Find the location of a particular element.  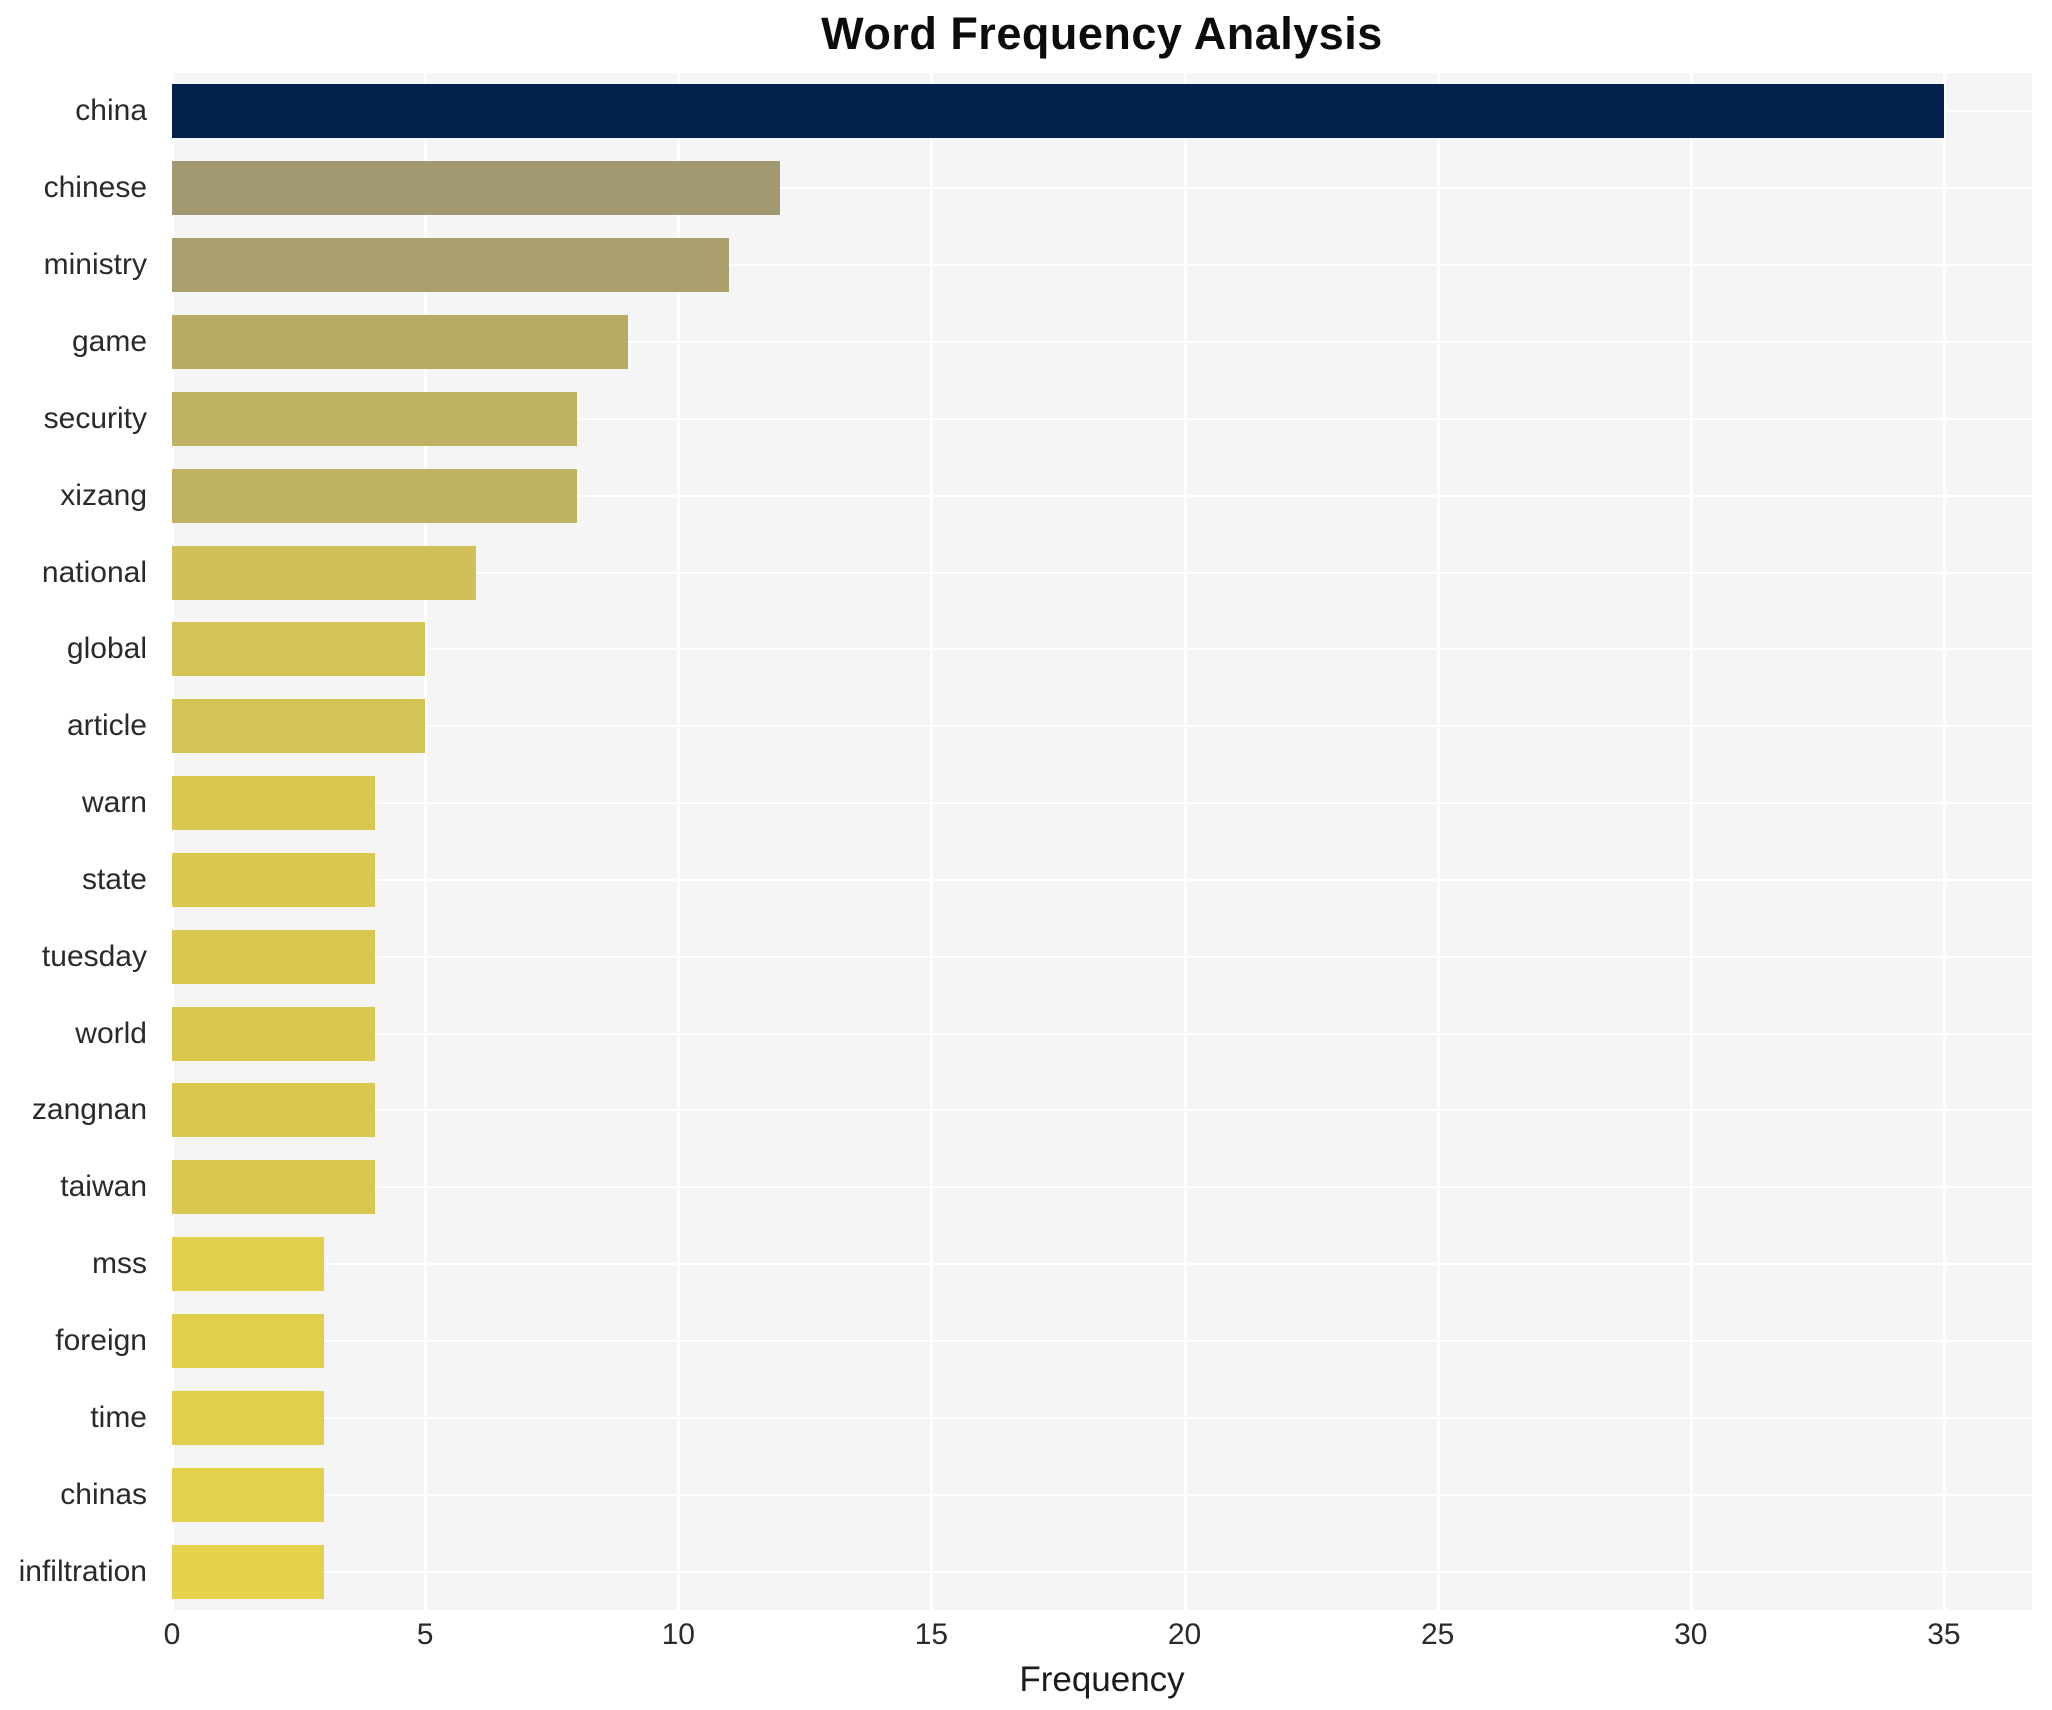

x-tick-label-25: 25 is located at coordinates (1437, 1634).